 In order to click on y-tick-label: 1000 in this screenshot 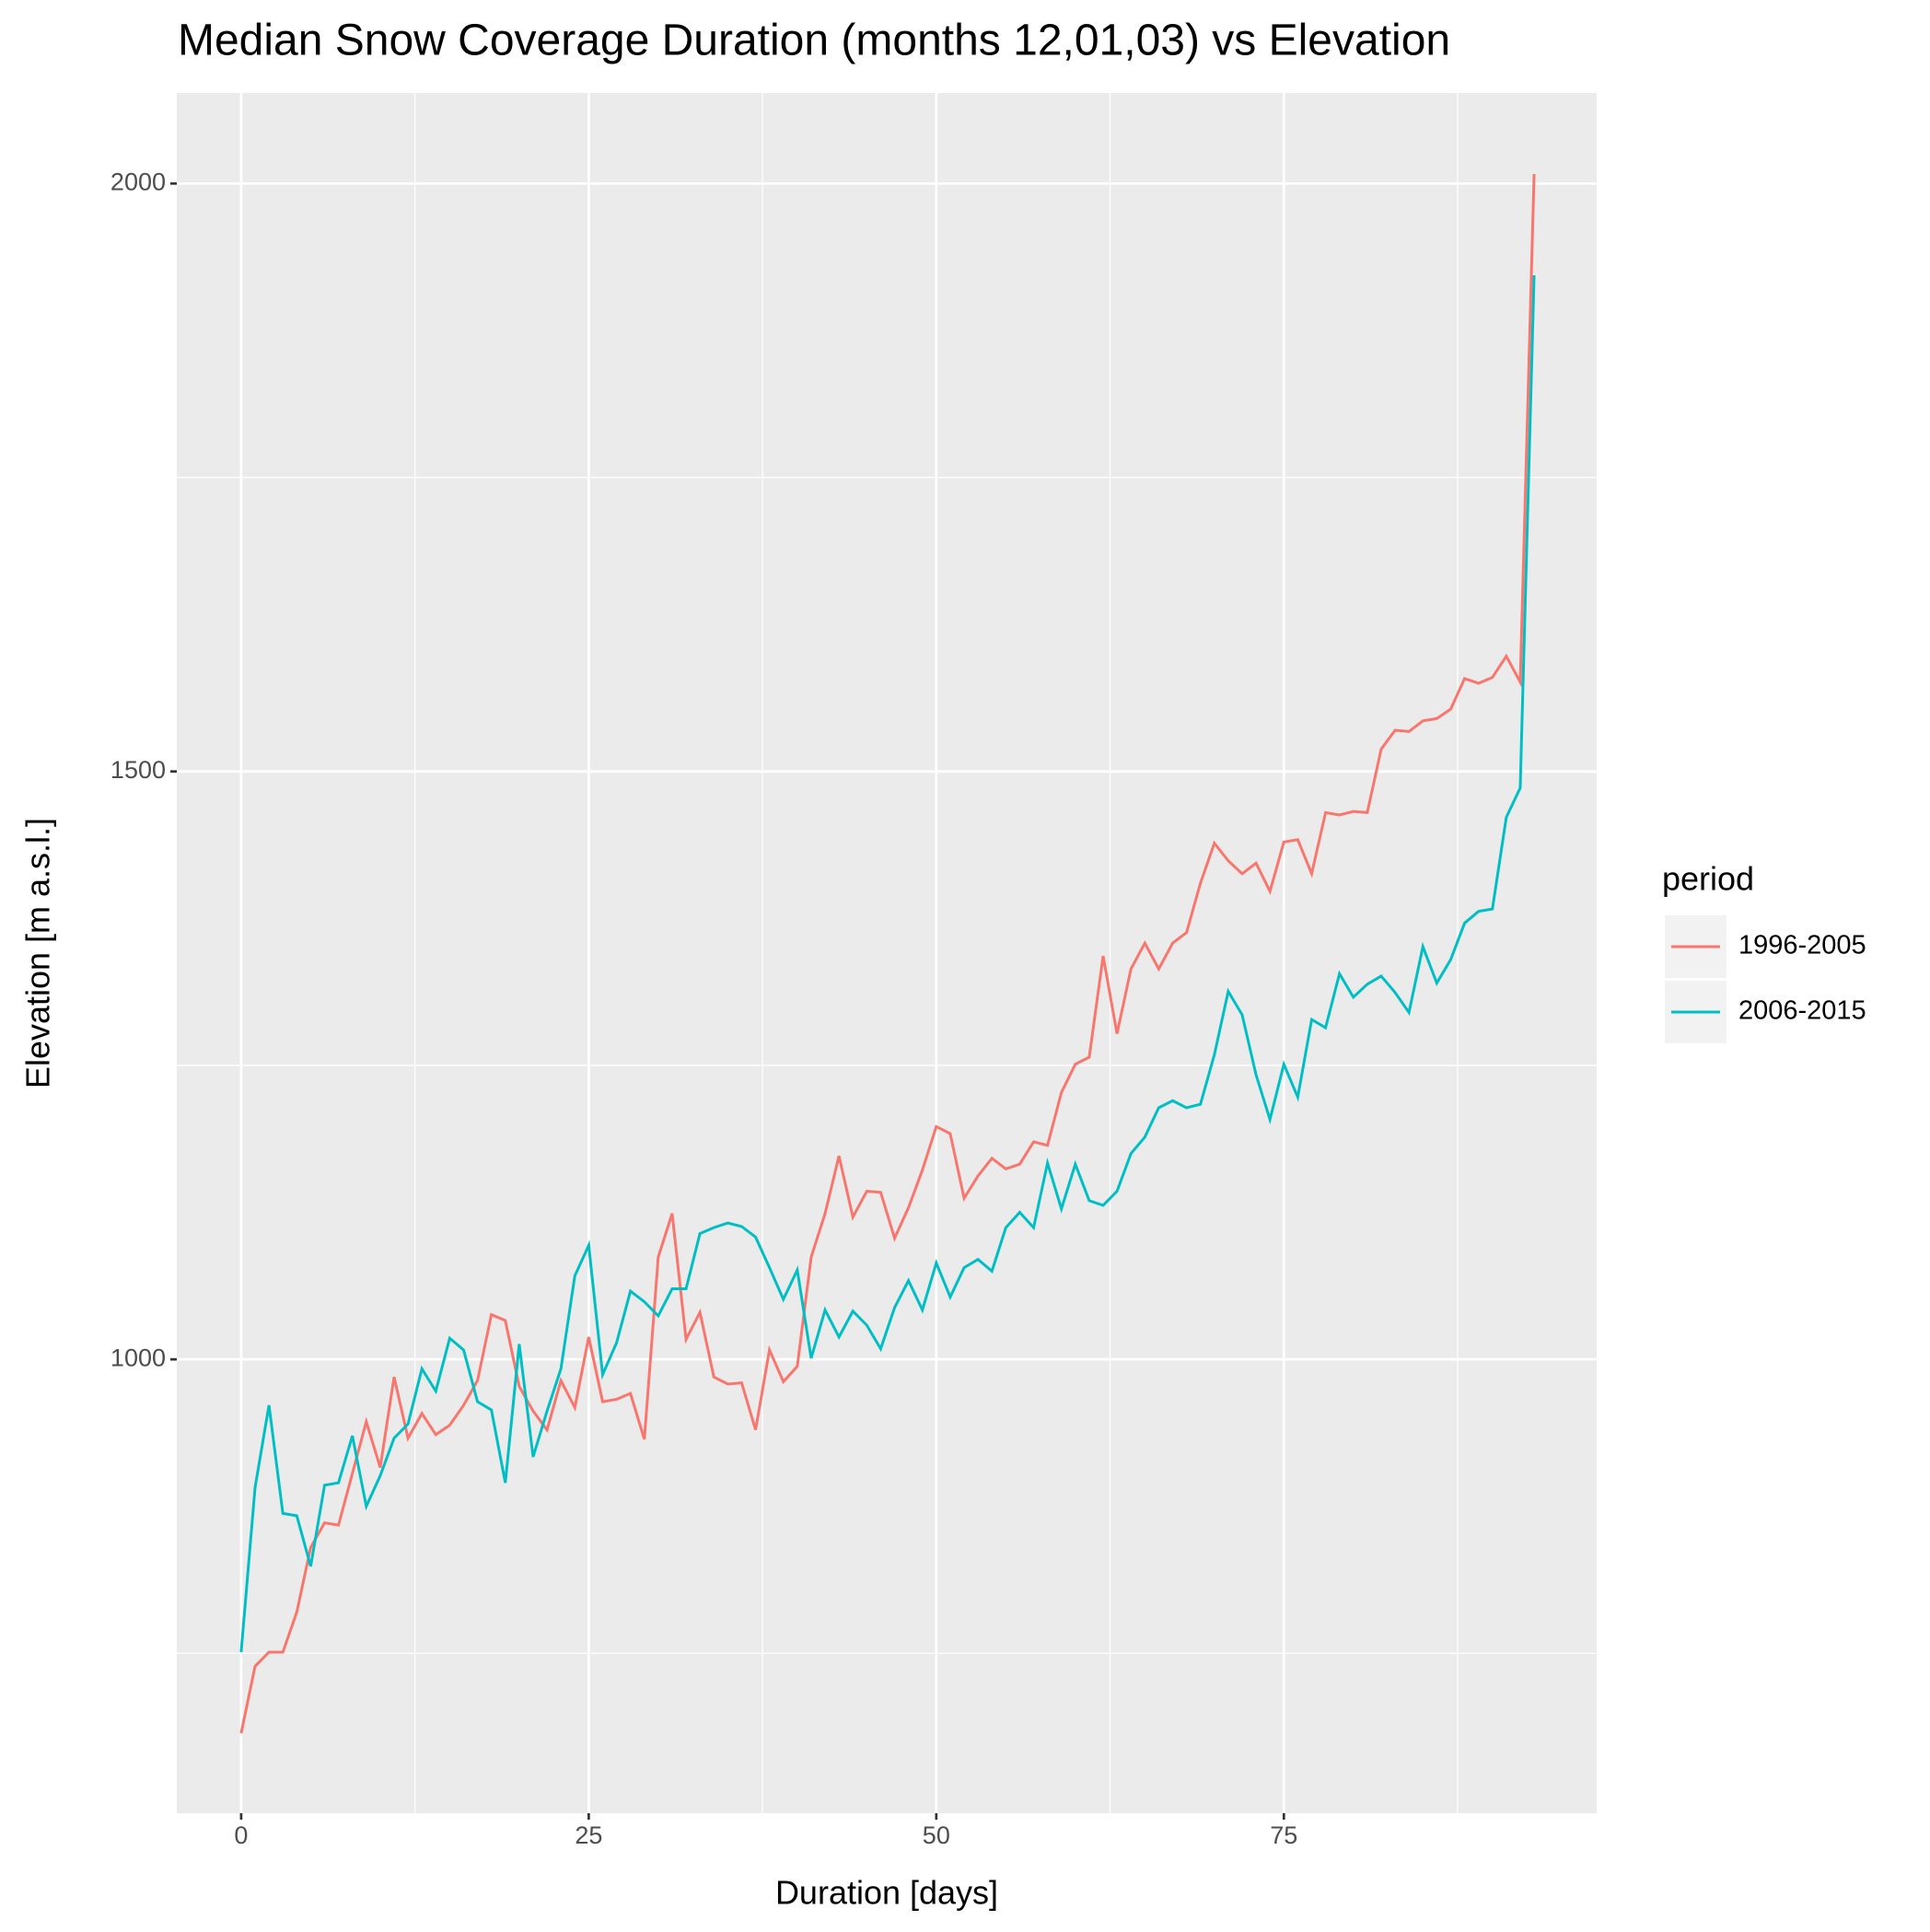, I will do `click(138, 1357)`.